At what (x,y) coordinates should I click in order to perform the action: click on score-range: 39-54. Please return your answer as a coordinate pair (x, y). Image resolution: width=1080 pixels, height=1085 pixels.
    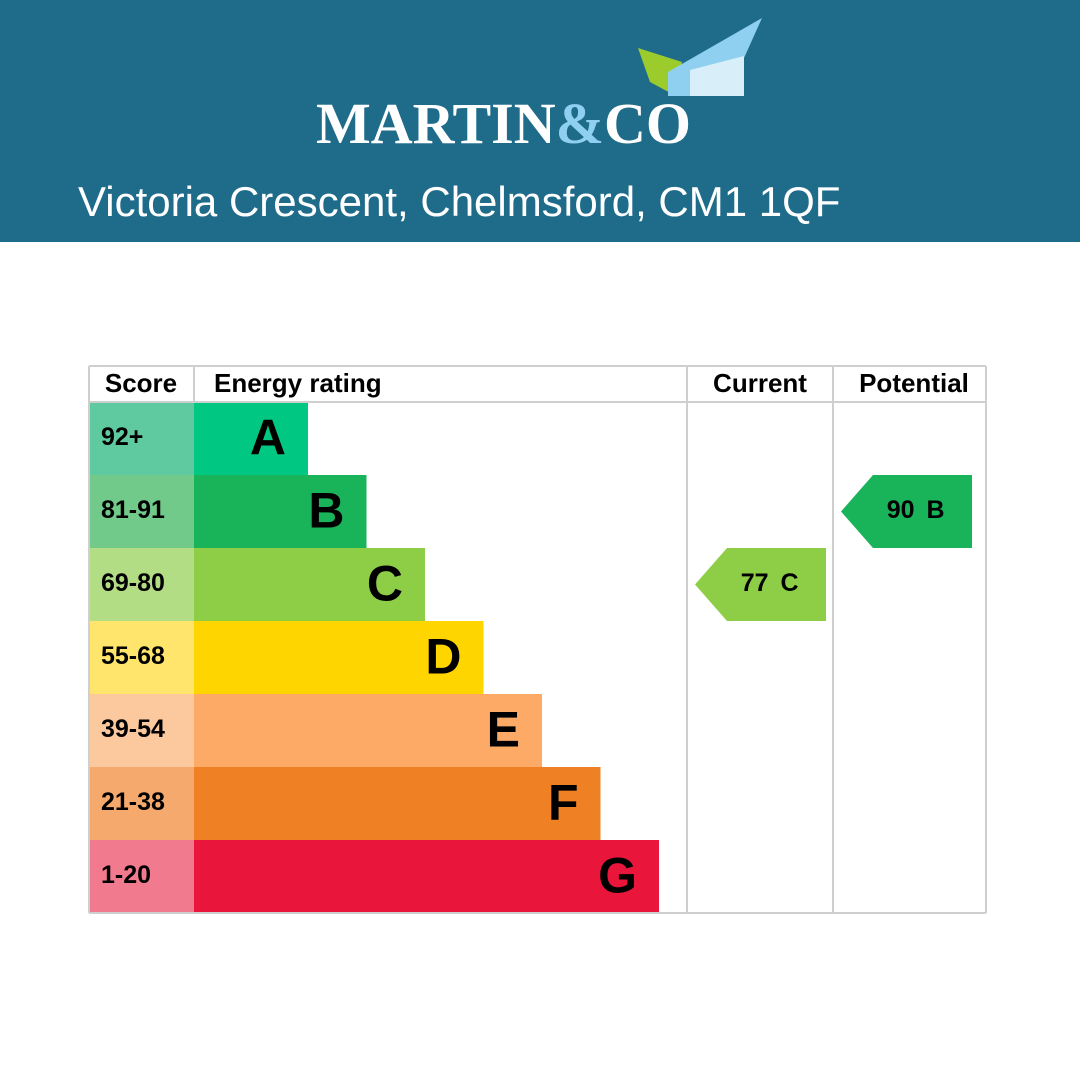
    Looking at the image, I should click on (133, 729).